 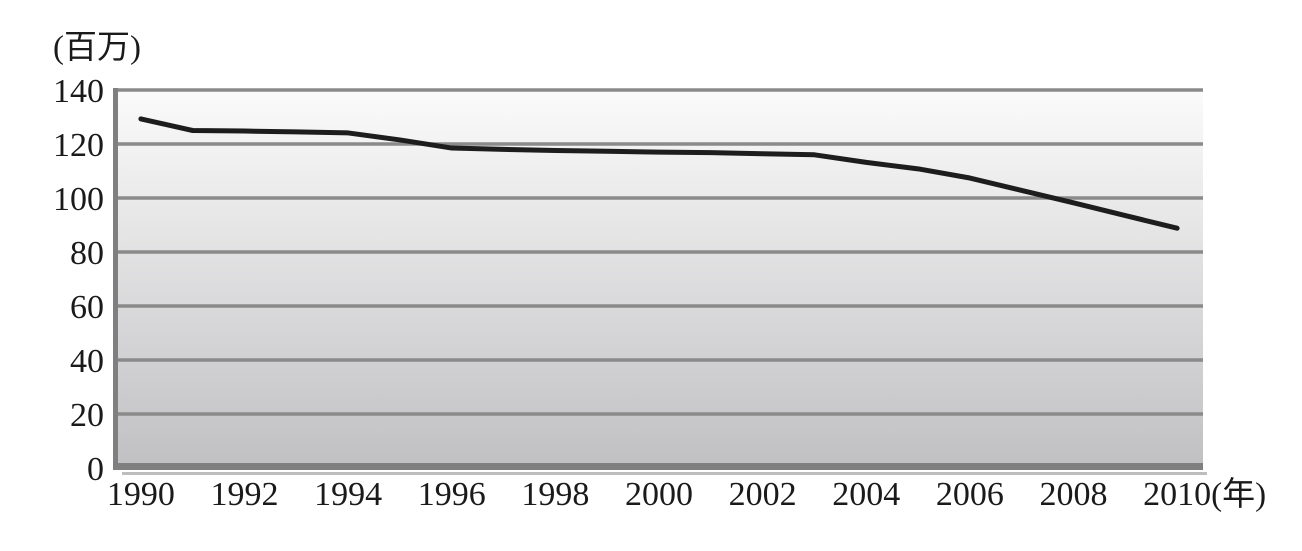 I want to click on x-axis-tick-label: 2002, so click(x=763, y=494).